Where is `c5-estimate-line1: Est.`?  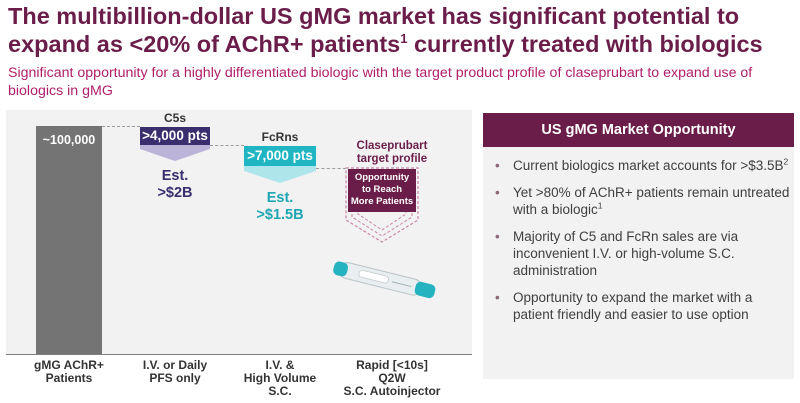
c5-estimate-line1: Est. is located at coordinates (175, 176).